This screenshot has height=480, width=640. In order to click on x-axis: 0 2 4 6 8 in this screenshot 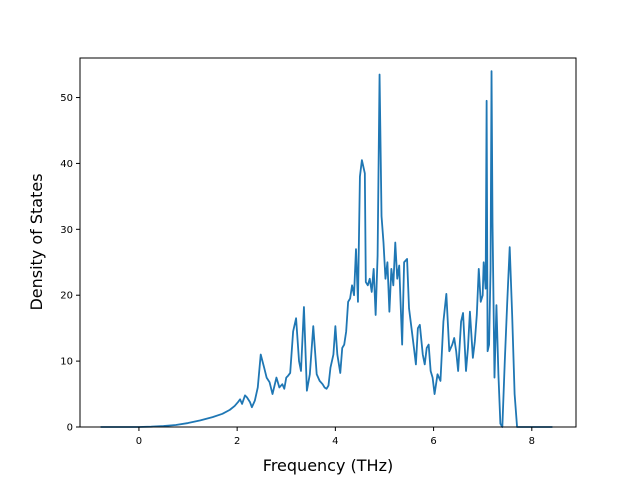, I will do `click(335, 437)`.